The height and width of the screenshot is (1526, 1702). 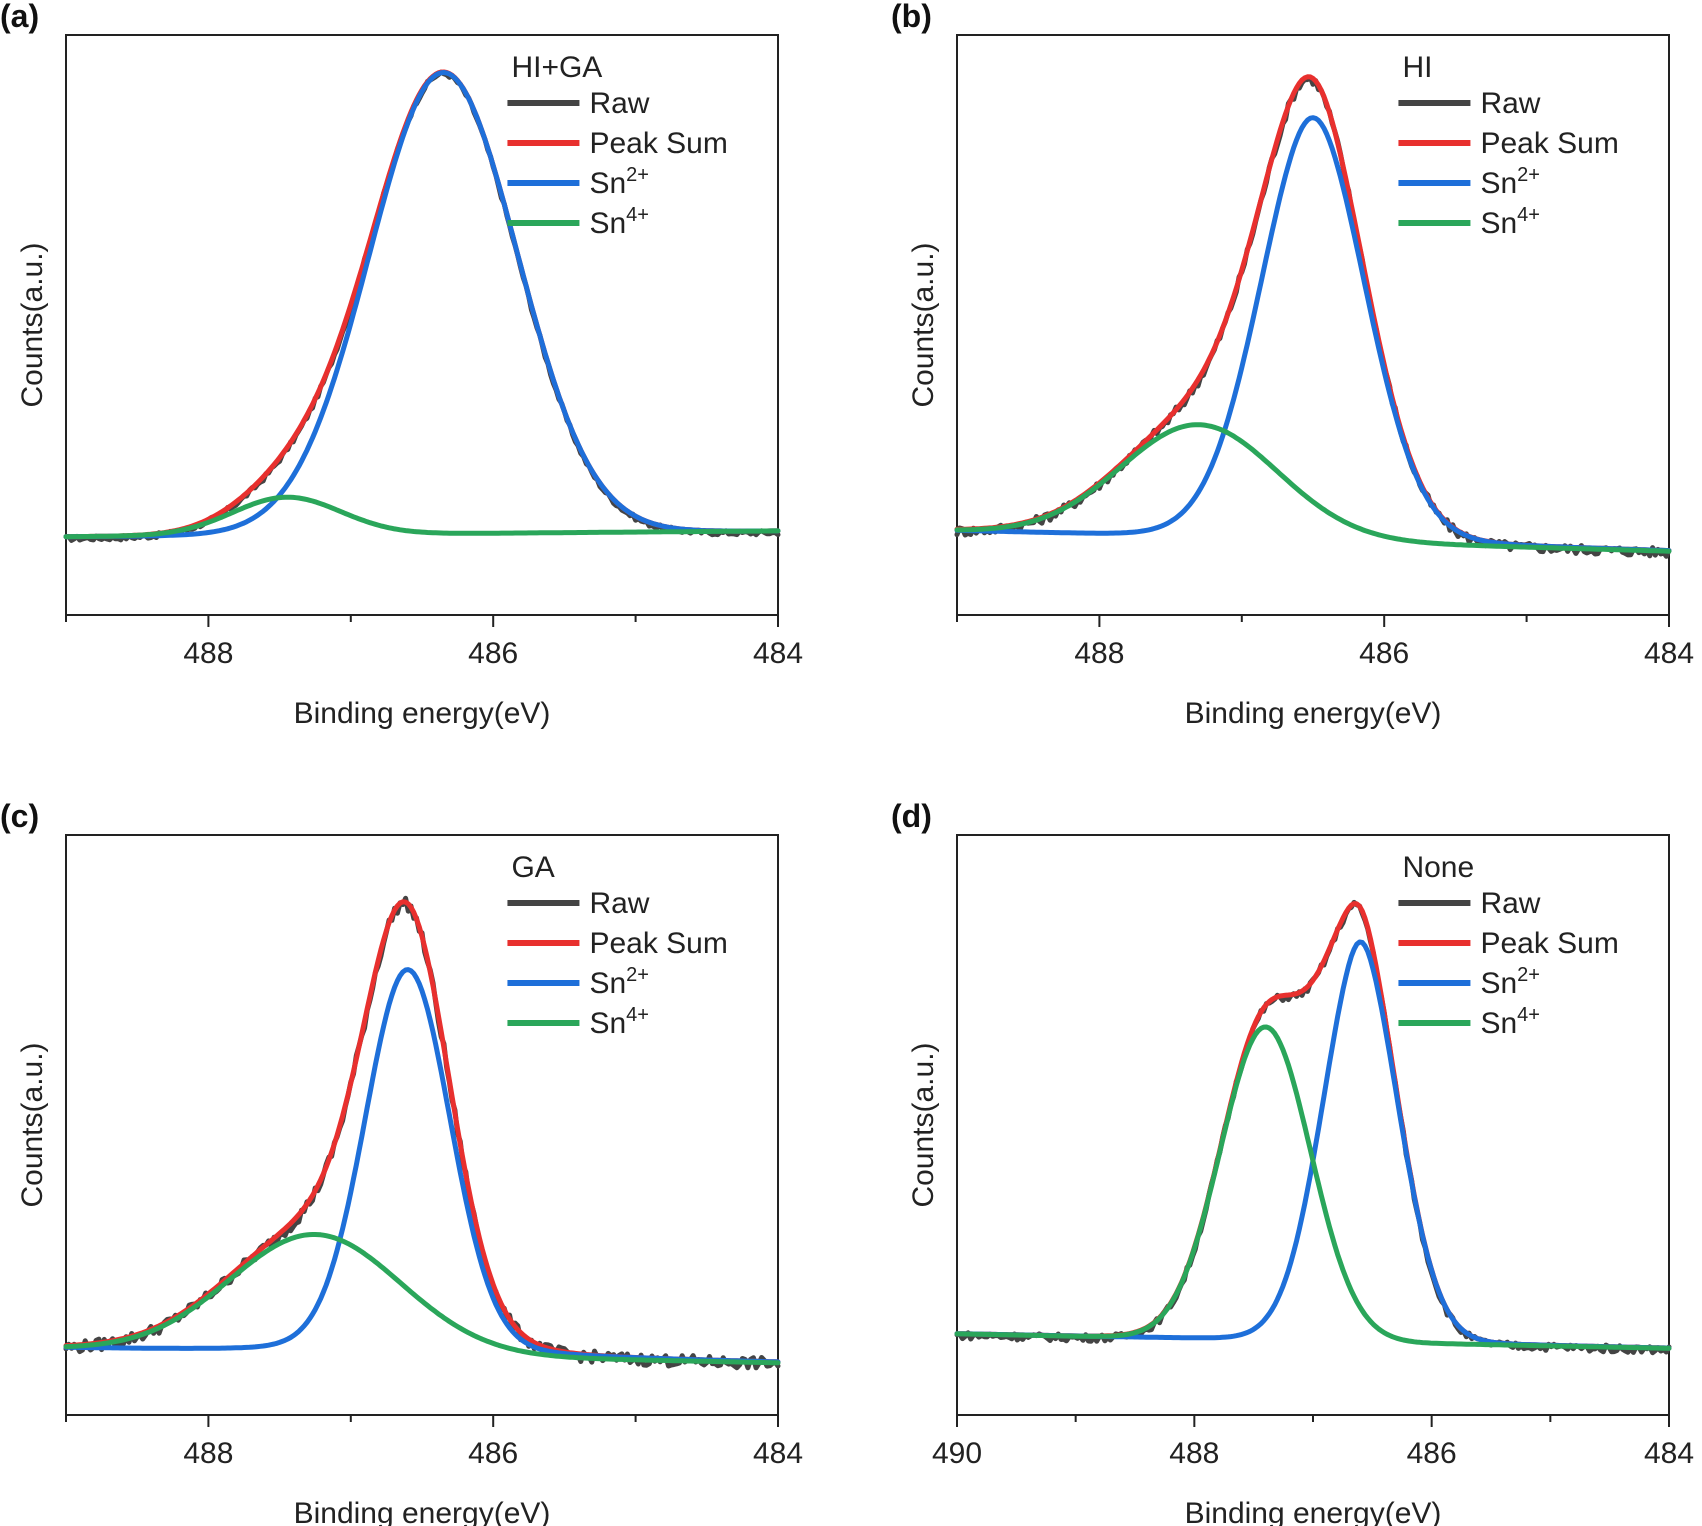 I want to click on legend-title: HI+GA, so click(x=556, y=67).